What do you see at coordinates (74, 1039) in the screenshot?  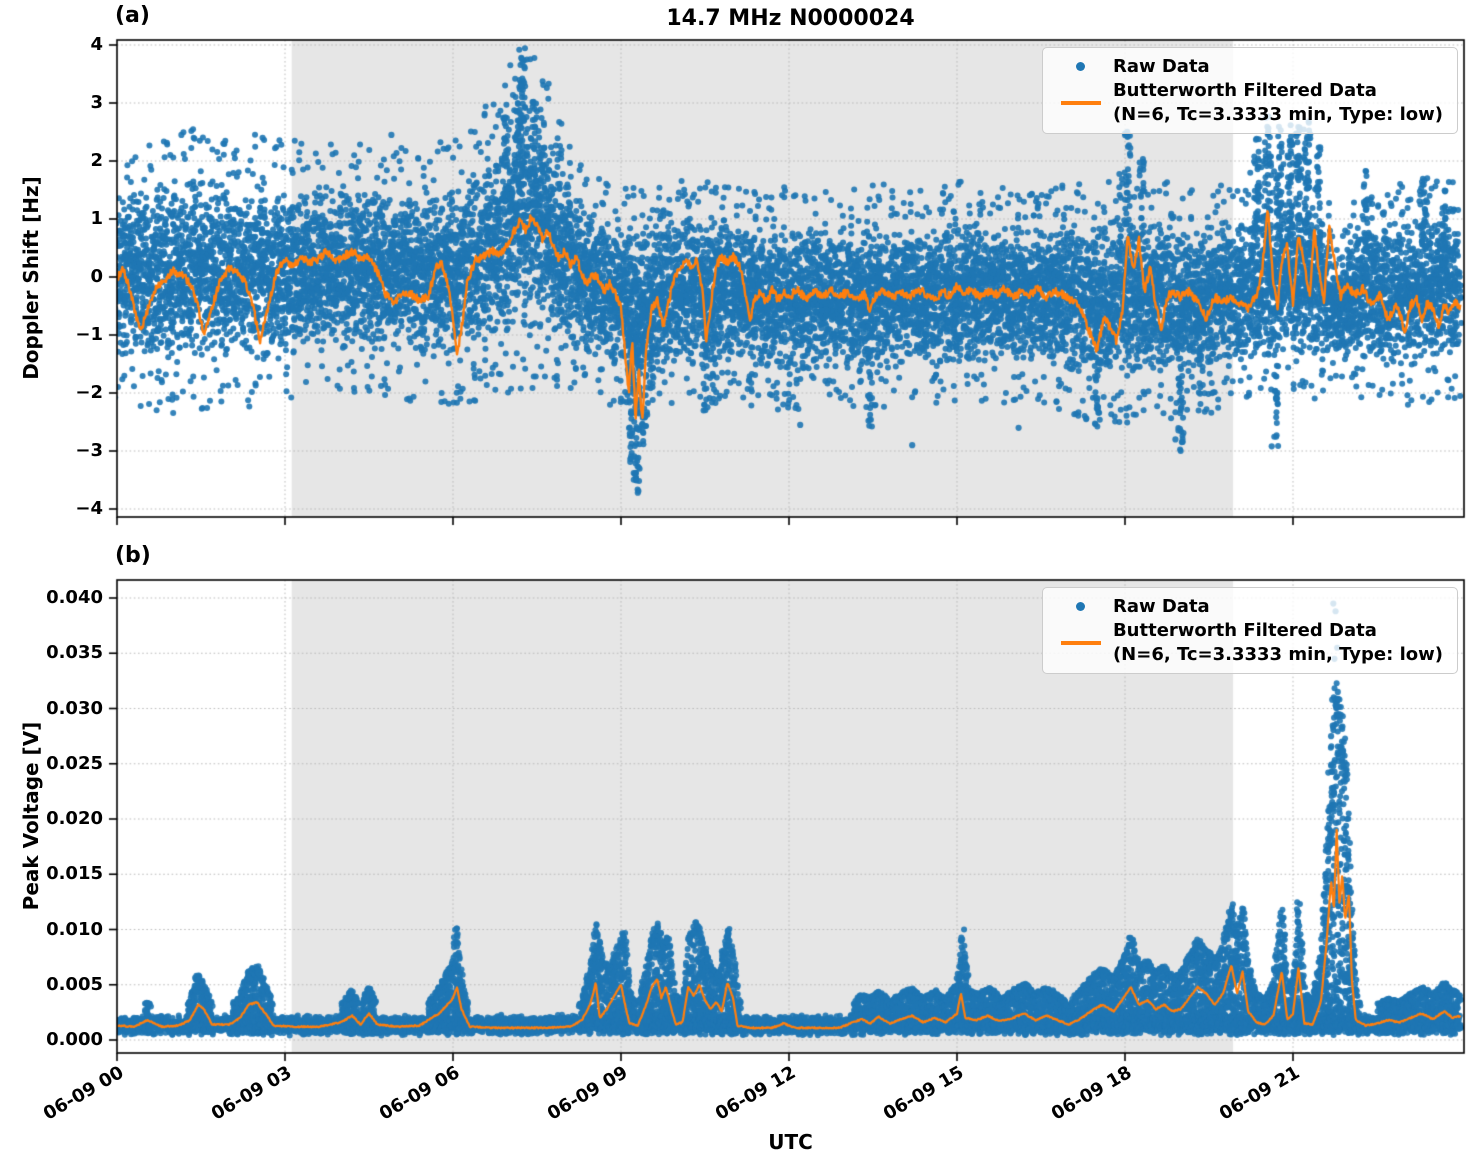 I see `y-tick-label-b: 0.000` at bounding box center [74, 1039].